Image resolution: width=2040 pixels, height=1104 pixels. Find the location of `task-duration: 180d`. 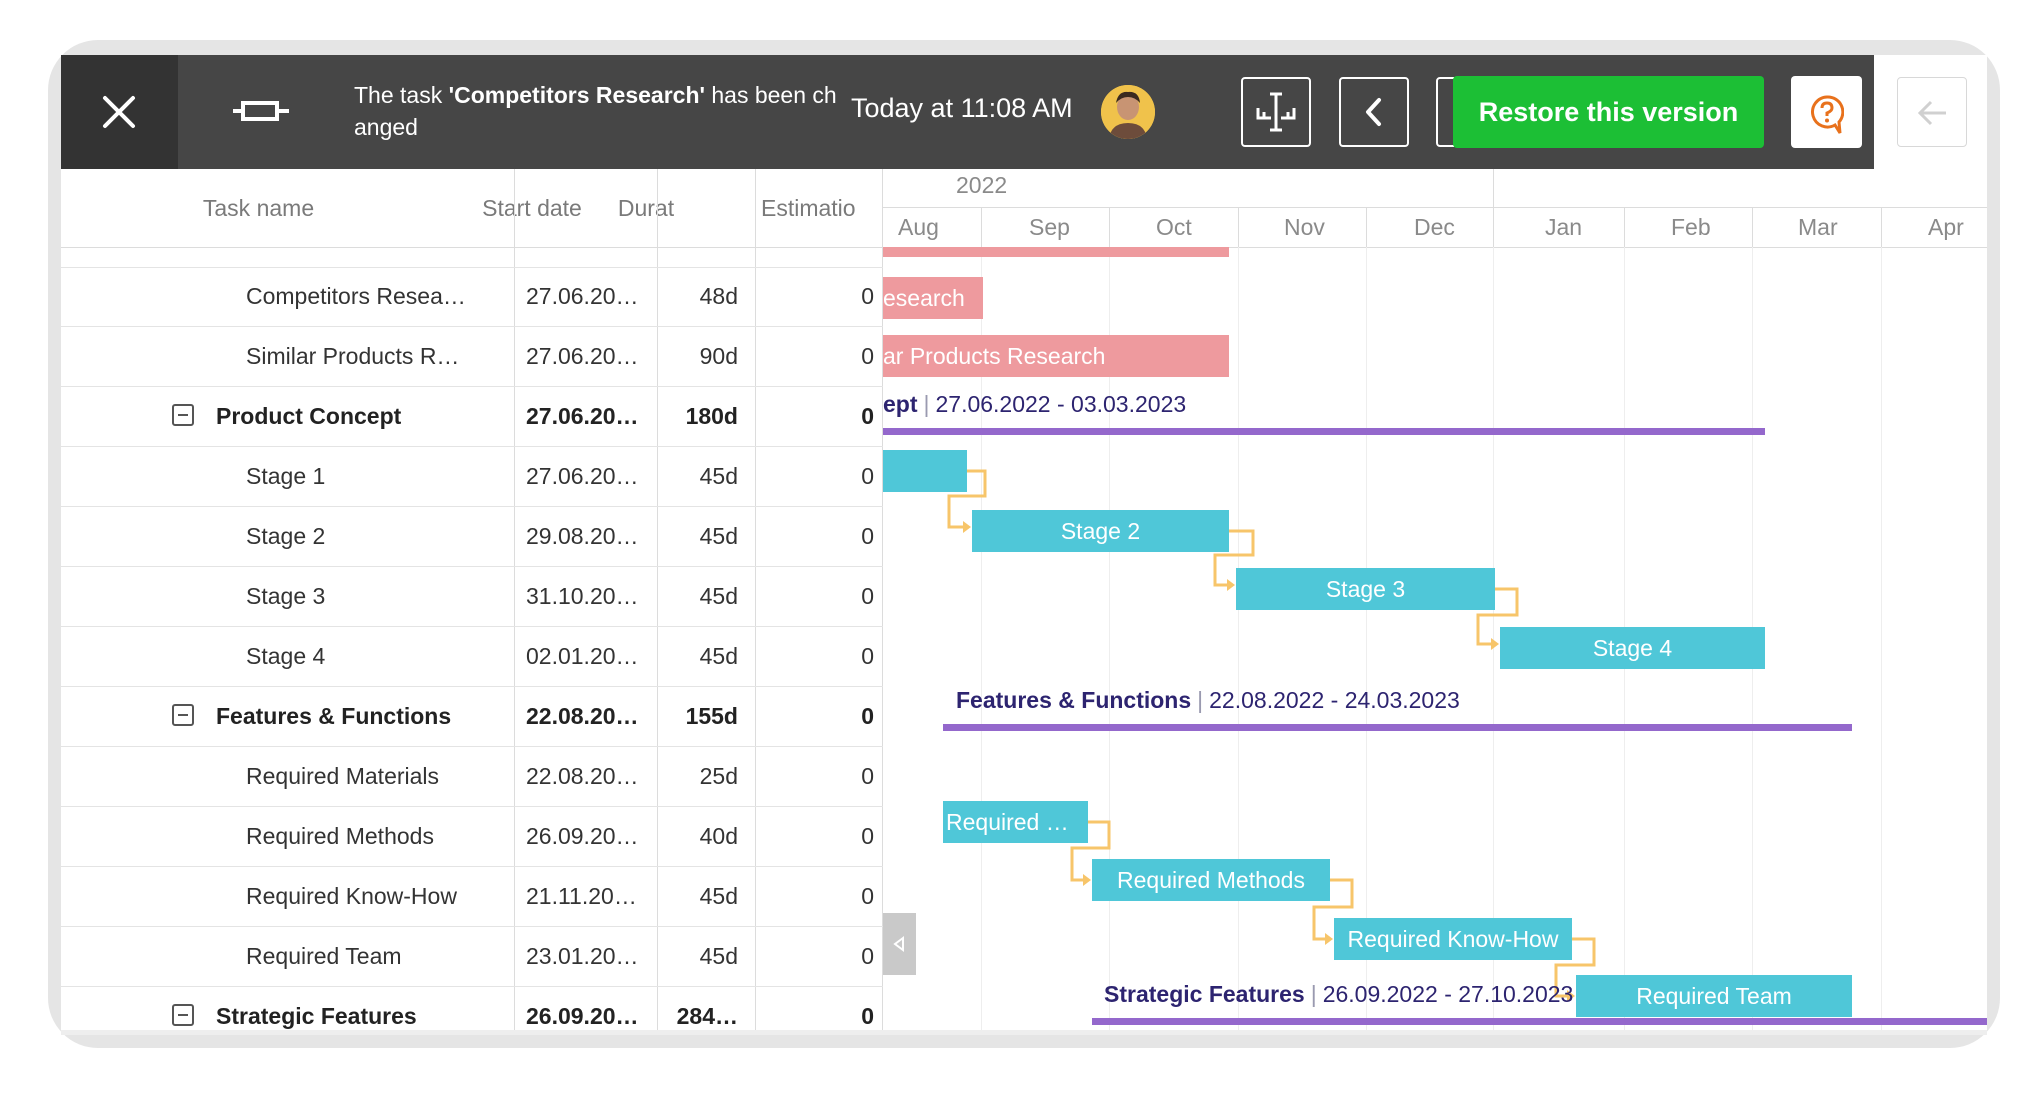

task-duration: 180d is located at coordinates (711, 416).